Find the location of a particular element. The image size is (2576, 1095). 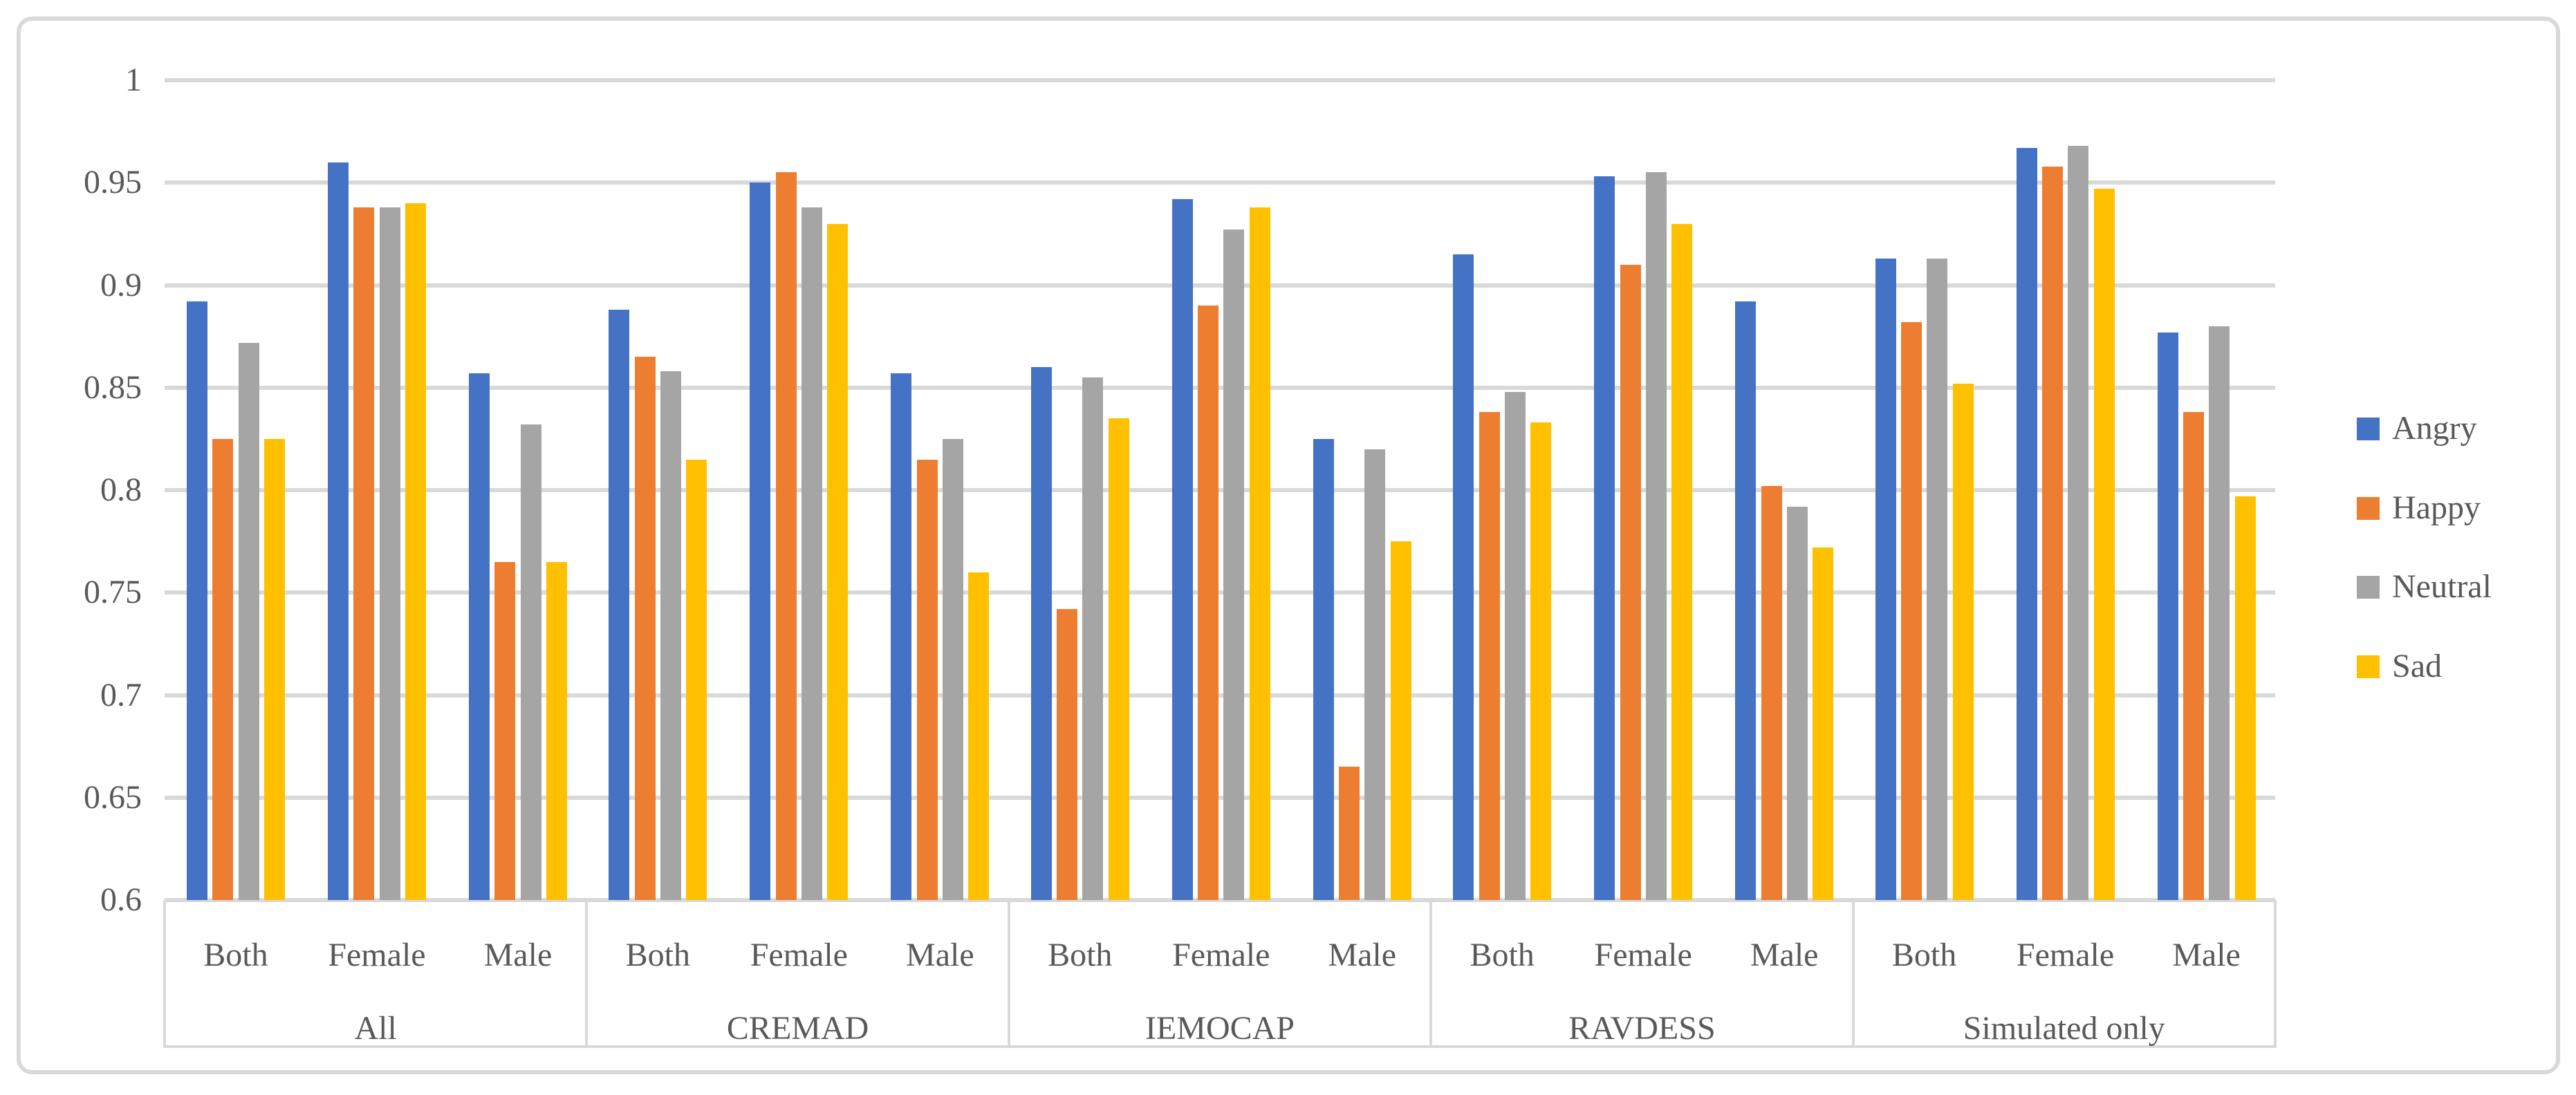

bar-happy-iemocap-male is located at coordinates (1349, 833).